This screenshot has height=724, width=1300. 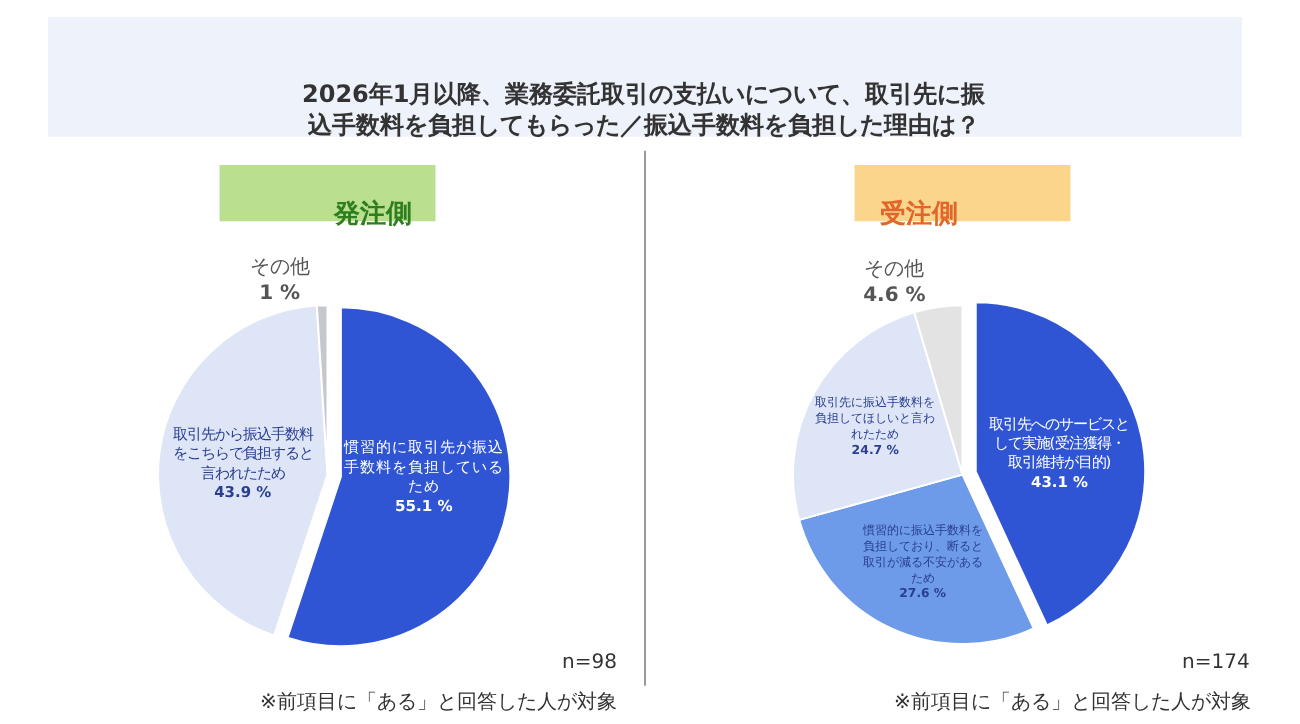 What do you see at coordinates (1059, 443) in the screenshot?
I see `slice-label: 取引先へのサービスとして実施(受注獲得・取引維持が目的)` at bounding box center [1059, 443].